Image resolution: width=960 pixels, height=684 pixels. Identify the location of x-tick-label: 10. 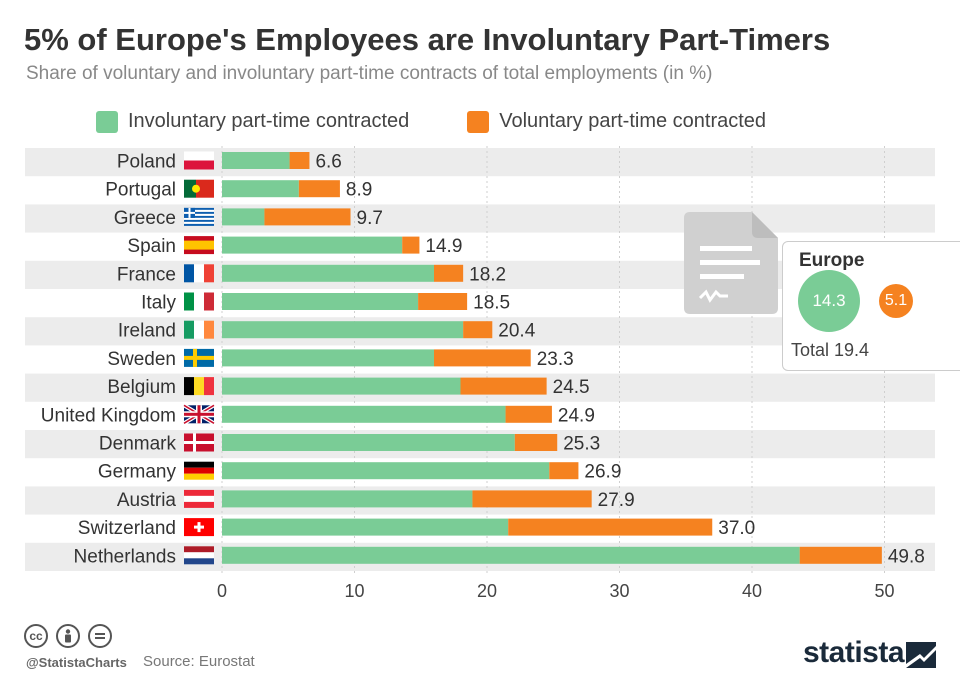
(354, 591).